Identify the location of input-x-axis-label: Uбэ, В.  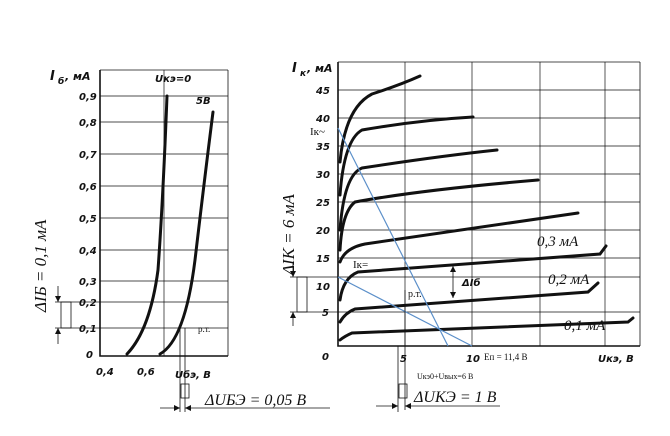
(193, 375).